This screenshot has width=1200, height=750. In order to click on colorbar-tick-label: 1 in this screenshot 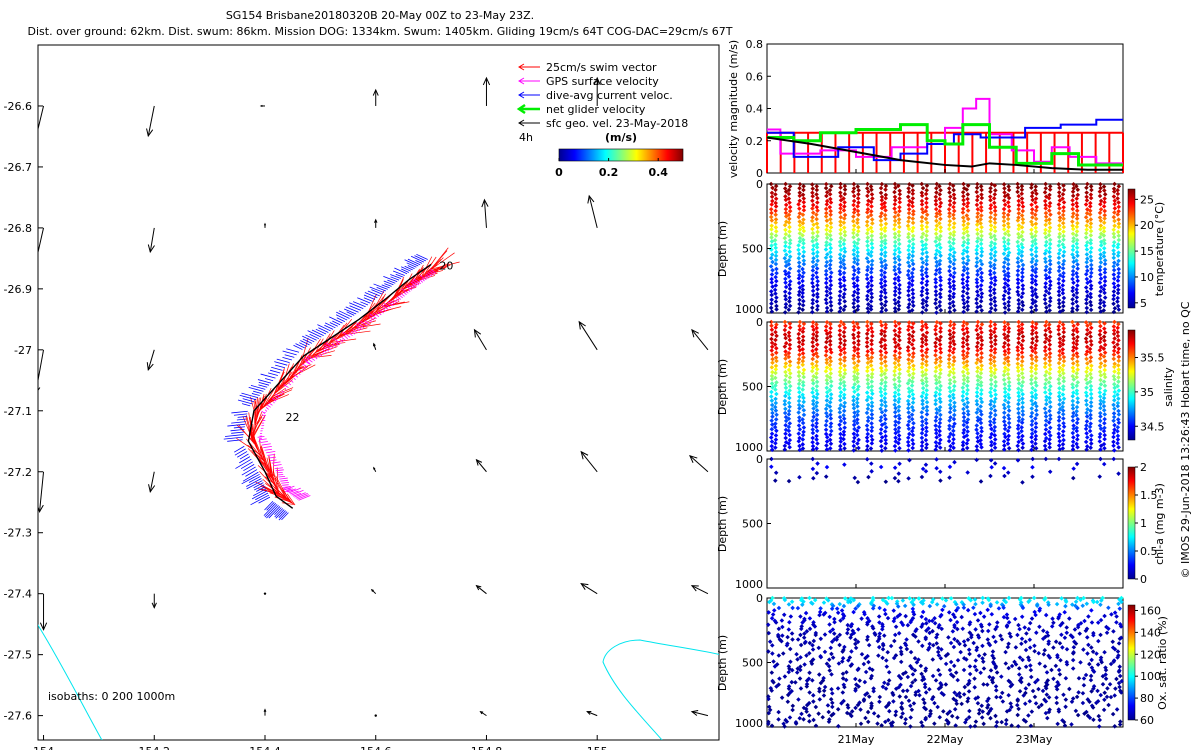, I will do `click(1143, 523)`.